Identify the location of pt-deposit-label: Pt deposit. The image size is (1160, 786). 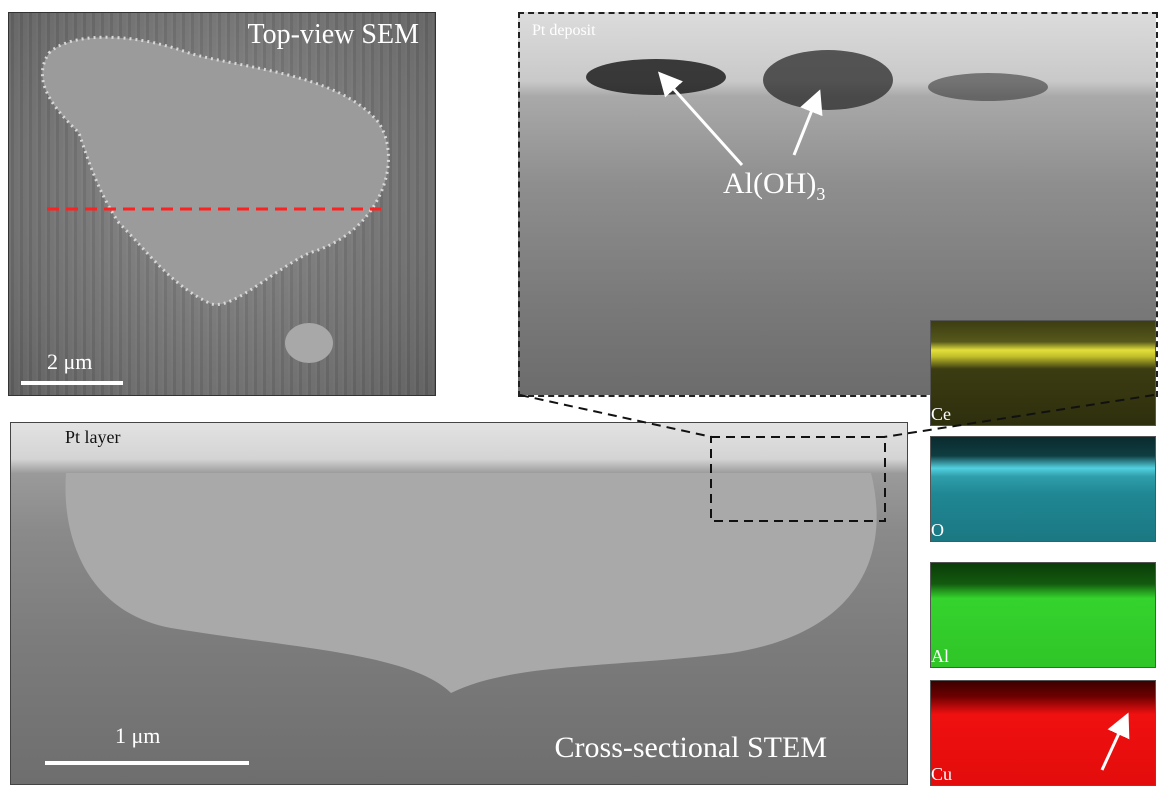
(564, 30).